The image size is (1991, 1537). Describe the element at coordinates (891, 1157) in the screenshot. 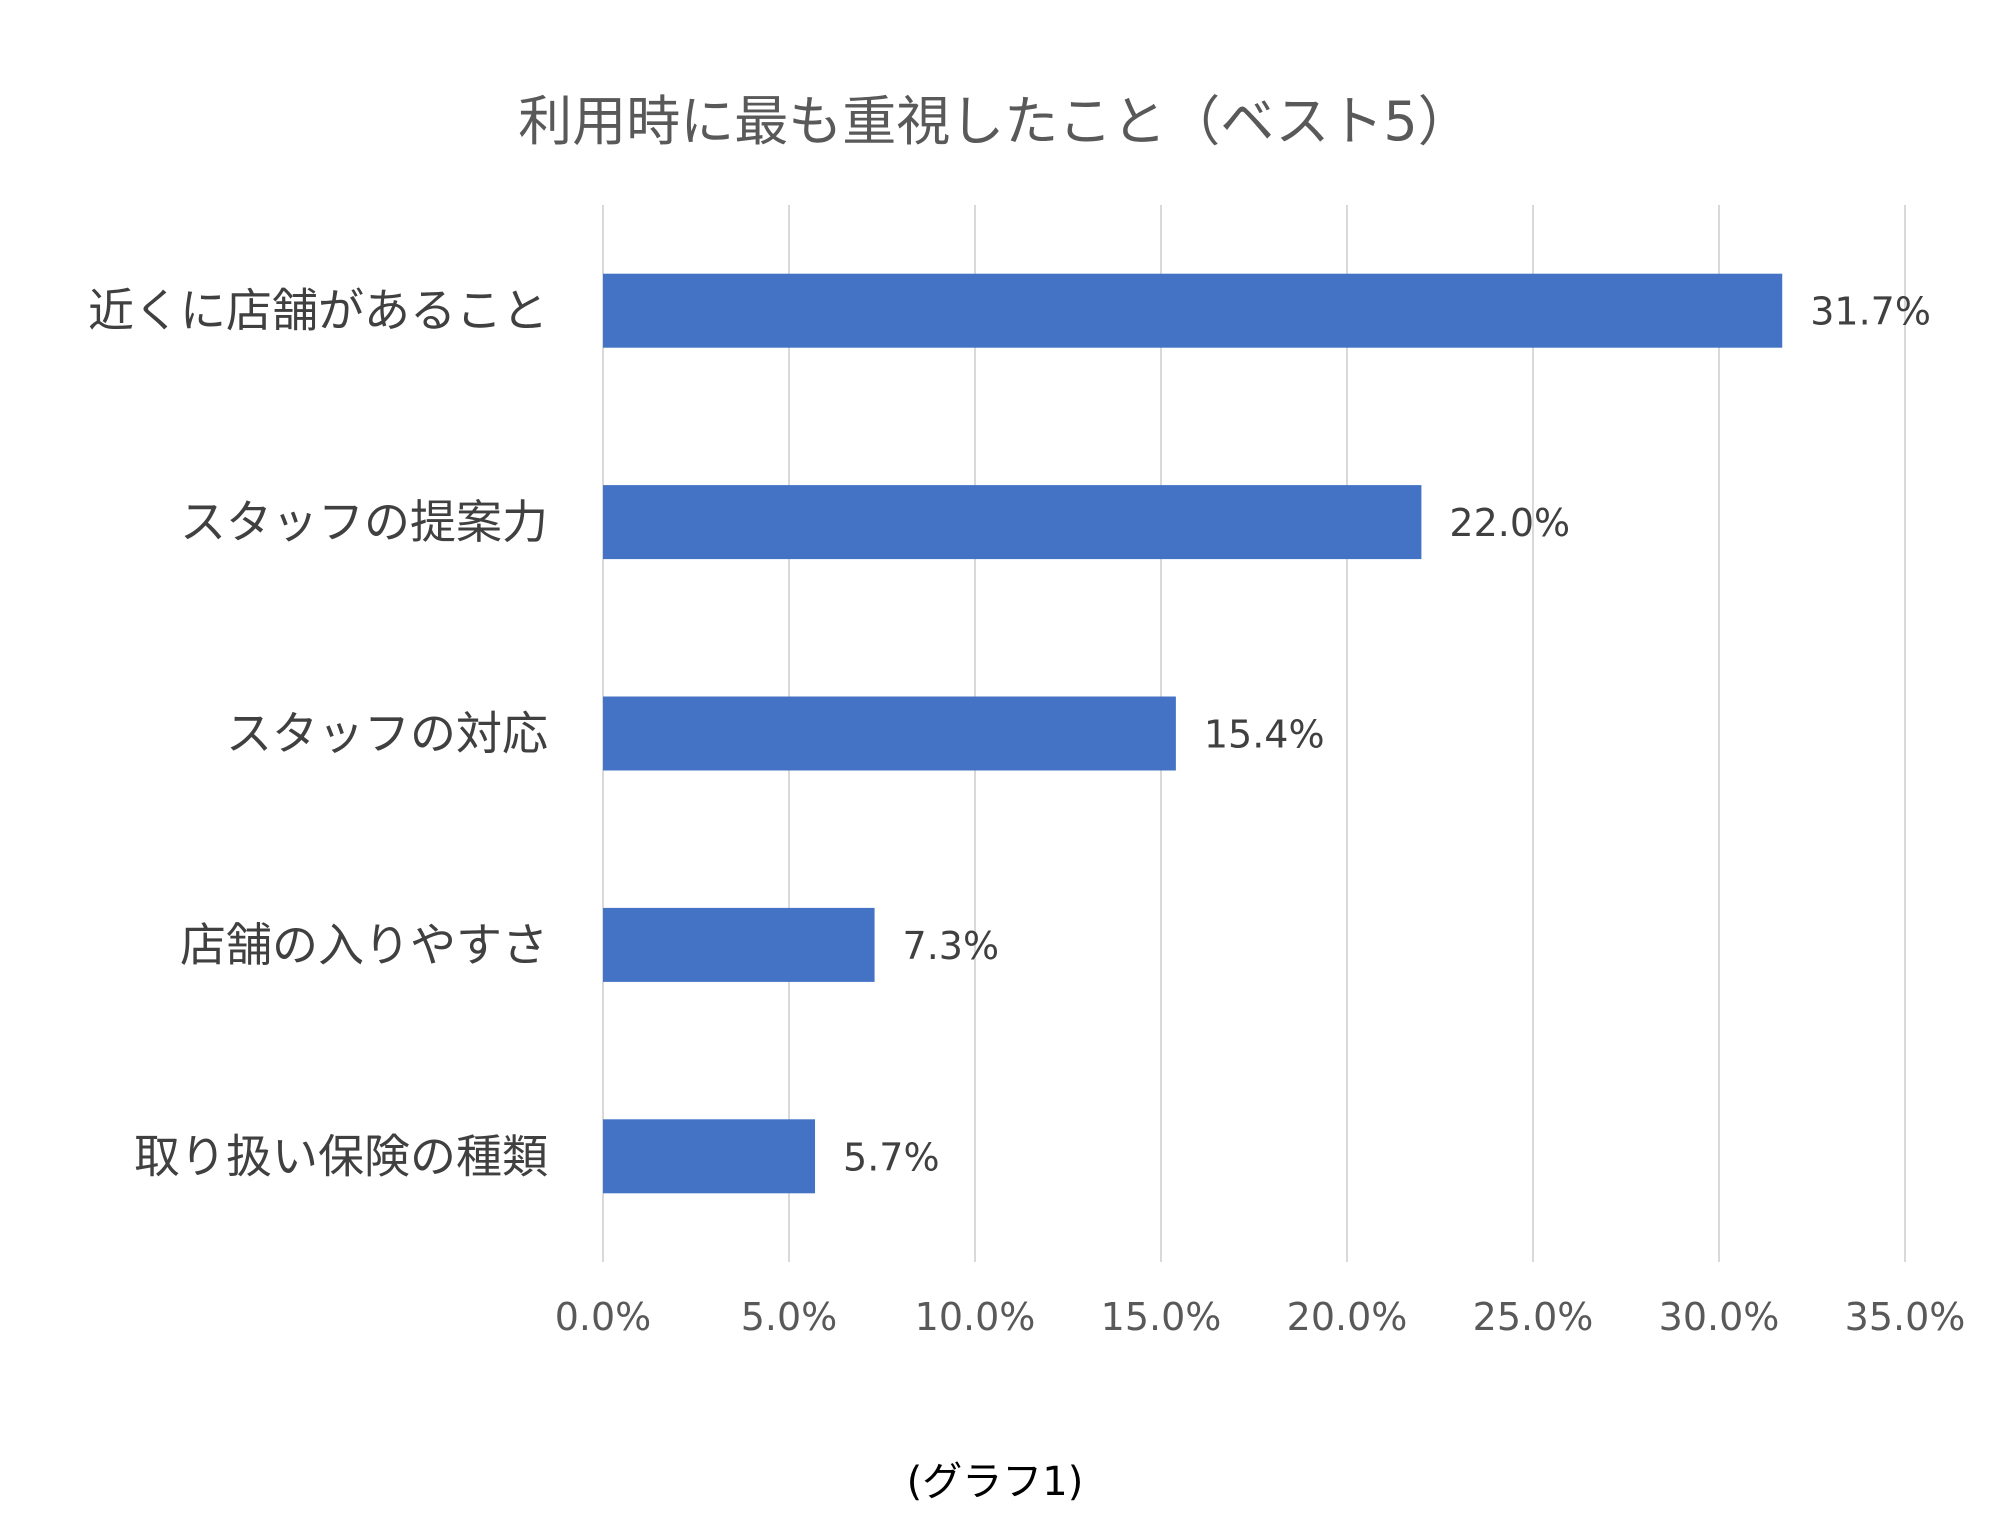

I see `data-label: 5.7%` at that location.